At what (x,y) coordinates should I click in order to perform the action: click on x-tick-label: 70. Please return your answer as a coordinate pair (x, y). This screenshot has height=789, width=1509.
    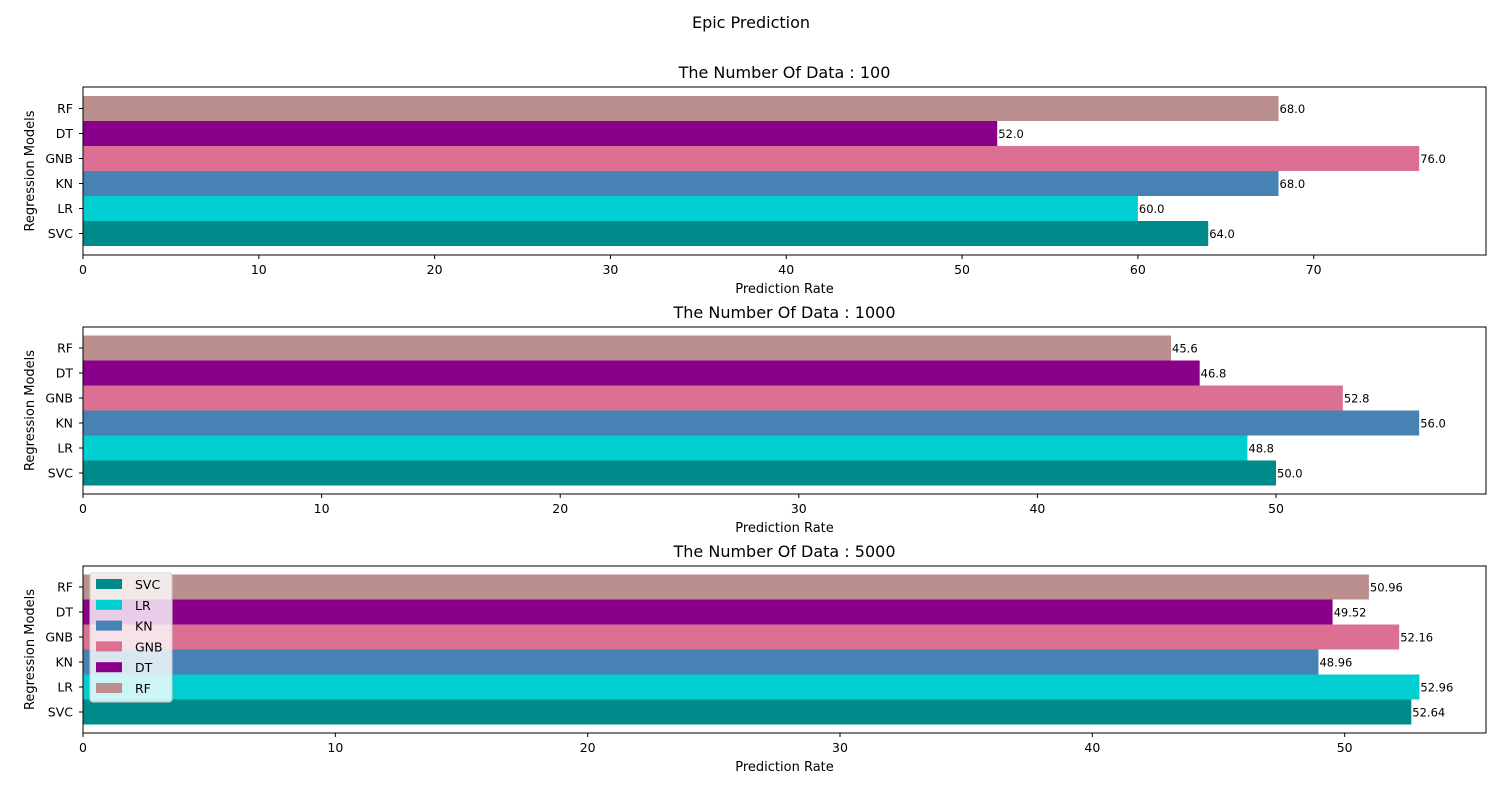
    Looking at the image, I should click on (1314, 269).